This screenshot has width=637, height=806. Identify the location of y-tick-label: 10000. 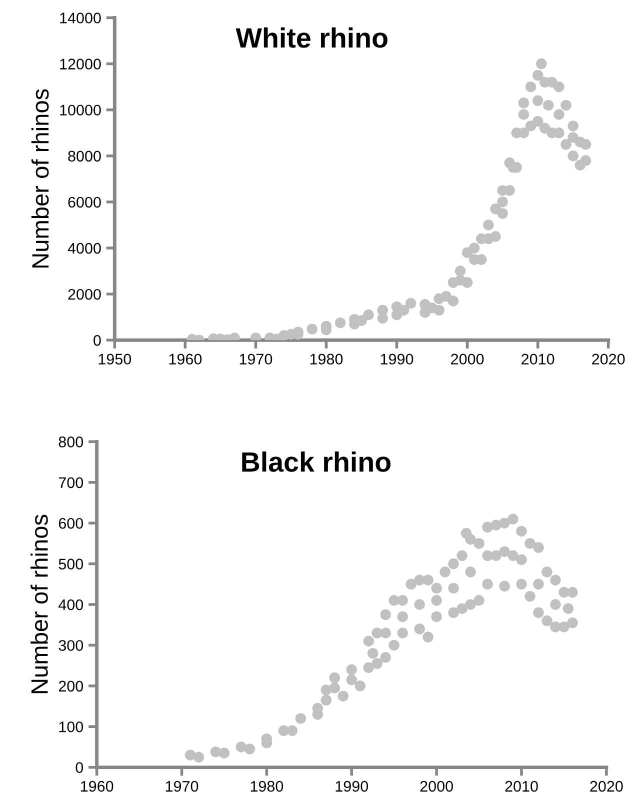
(80, 110).